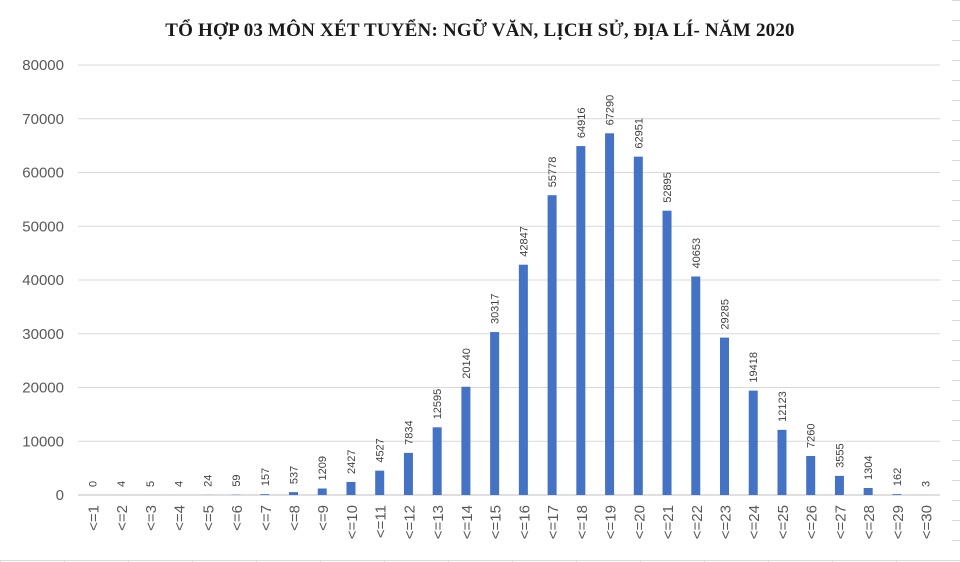 This screenshot has height=562, width=960. Describe the element at coordinates (43, 388) in the screenshot. I see `y-tick-label: 20000` at that location.